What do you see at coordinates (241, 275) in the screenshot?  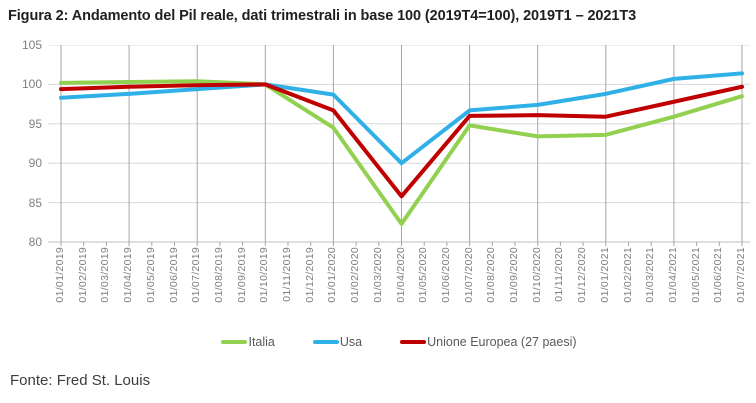 I see `x-axis-tick-label: 01/09/2019` at bounding box center [241, 275].